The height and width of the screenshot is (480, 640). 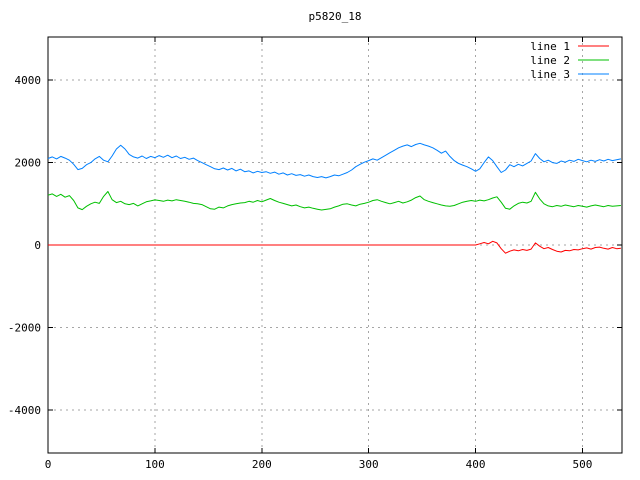 I want to click on x-tick-label: 100, so click(x=155, y=464).